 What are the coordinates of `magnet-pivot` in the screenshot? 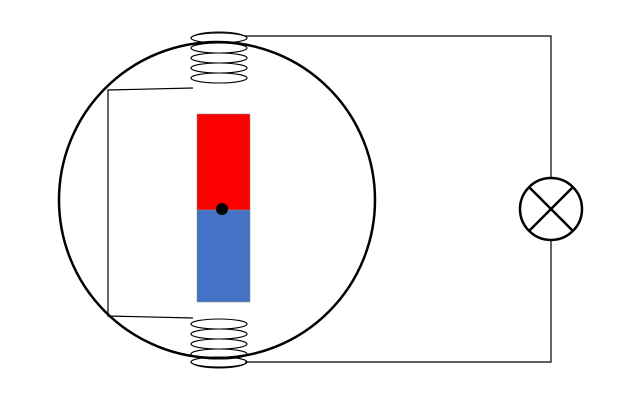 It's located at (222, 209).